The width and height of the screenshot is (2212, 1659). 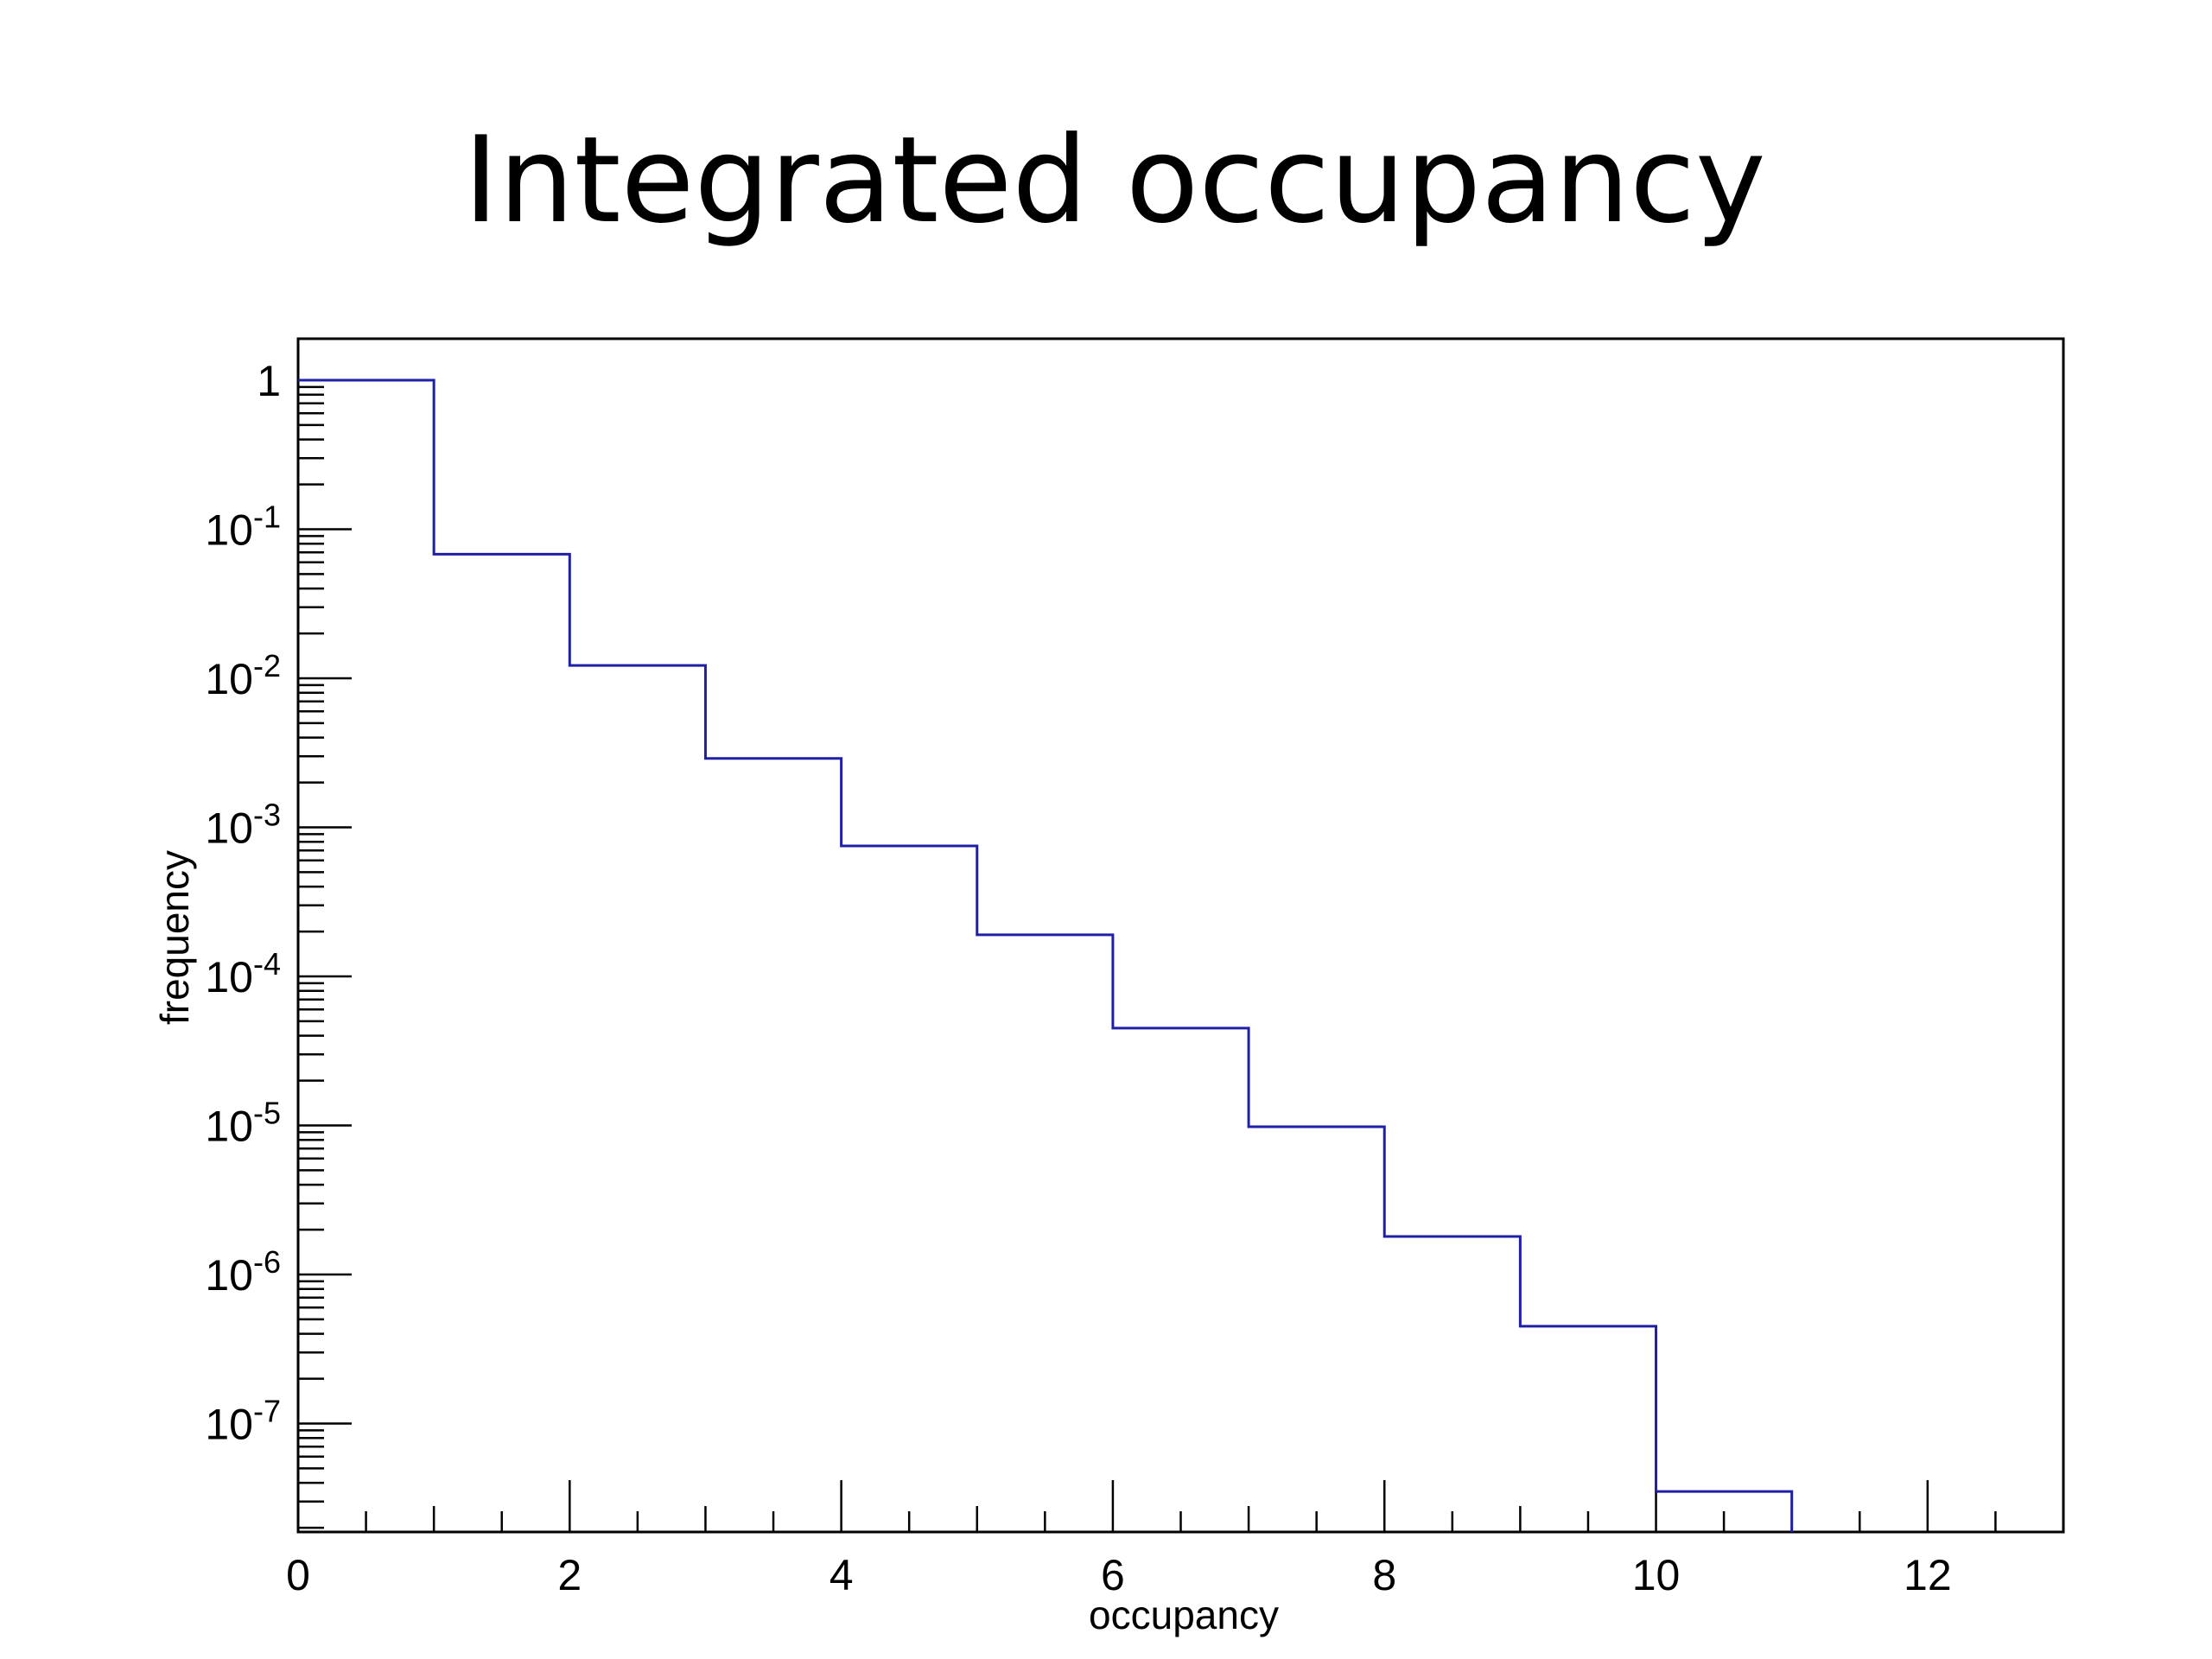 I want to click on slide-title: Integrated occupancy, so click(x=1114, y=180).